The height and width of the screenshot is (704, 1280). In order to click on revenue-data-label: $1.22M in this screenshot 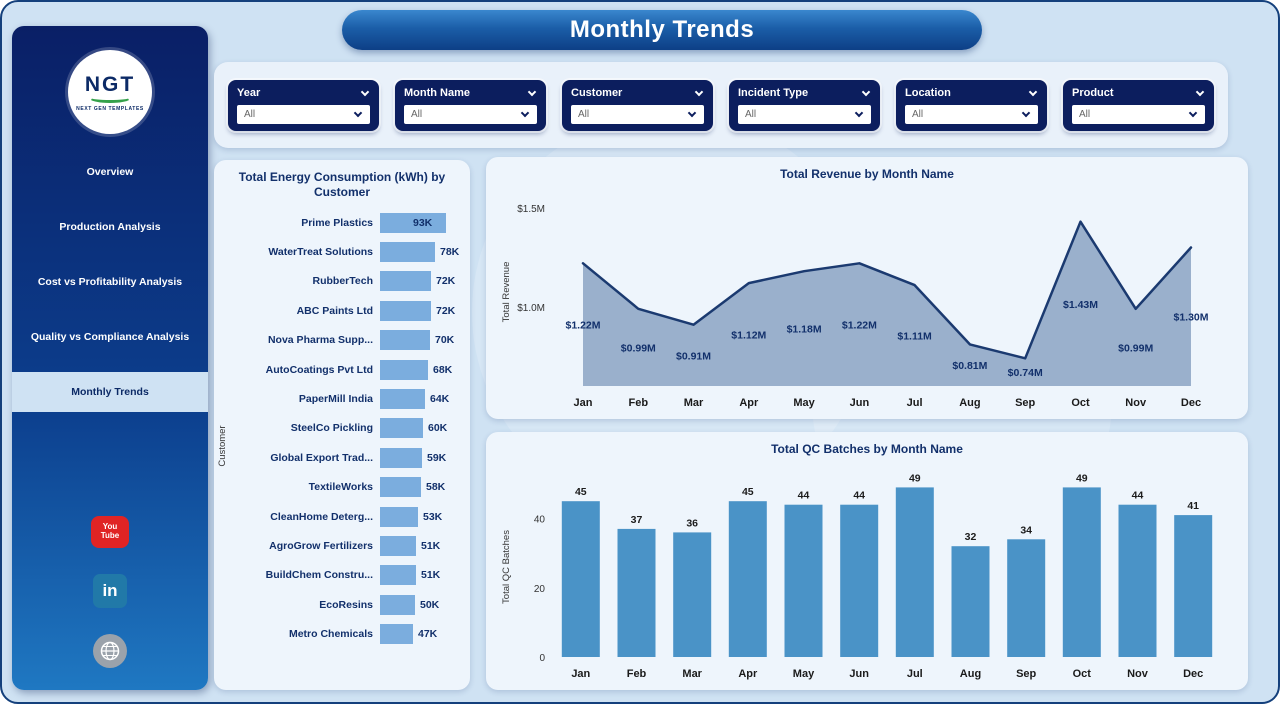, I will do `click(582, 326)`.